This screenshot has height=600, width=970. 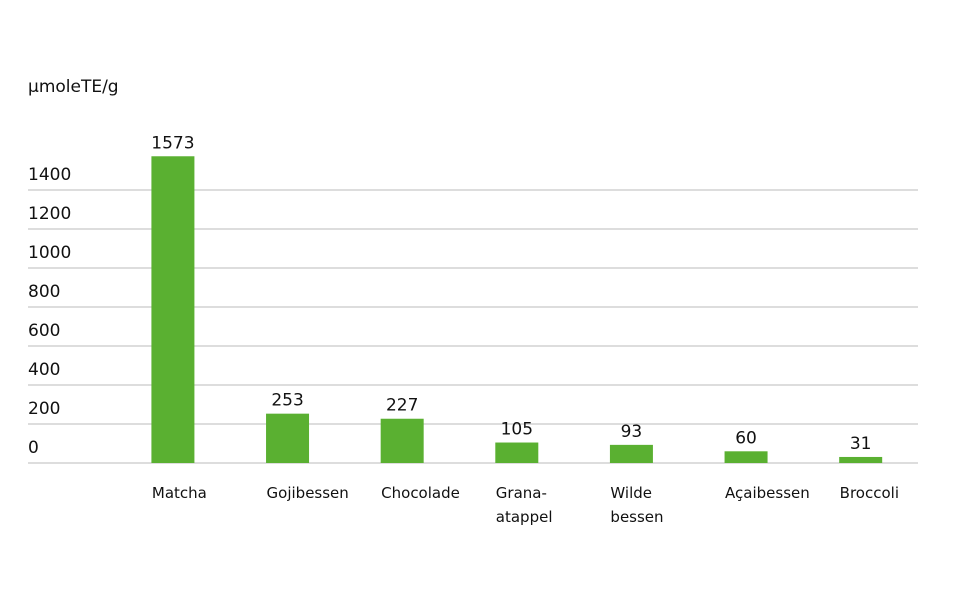 What do you see at coordinates (420, 493) in the screenshot?
I see `x-tick-label: Chocolade` at bounding box center [420, 493].